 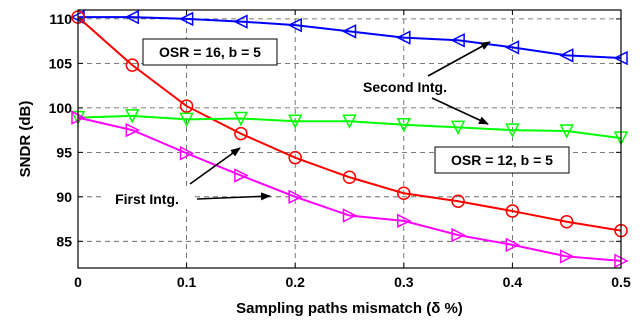 I want to click on annotation-box-osr12, so click(x=502, y=160).